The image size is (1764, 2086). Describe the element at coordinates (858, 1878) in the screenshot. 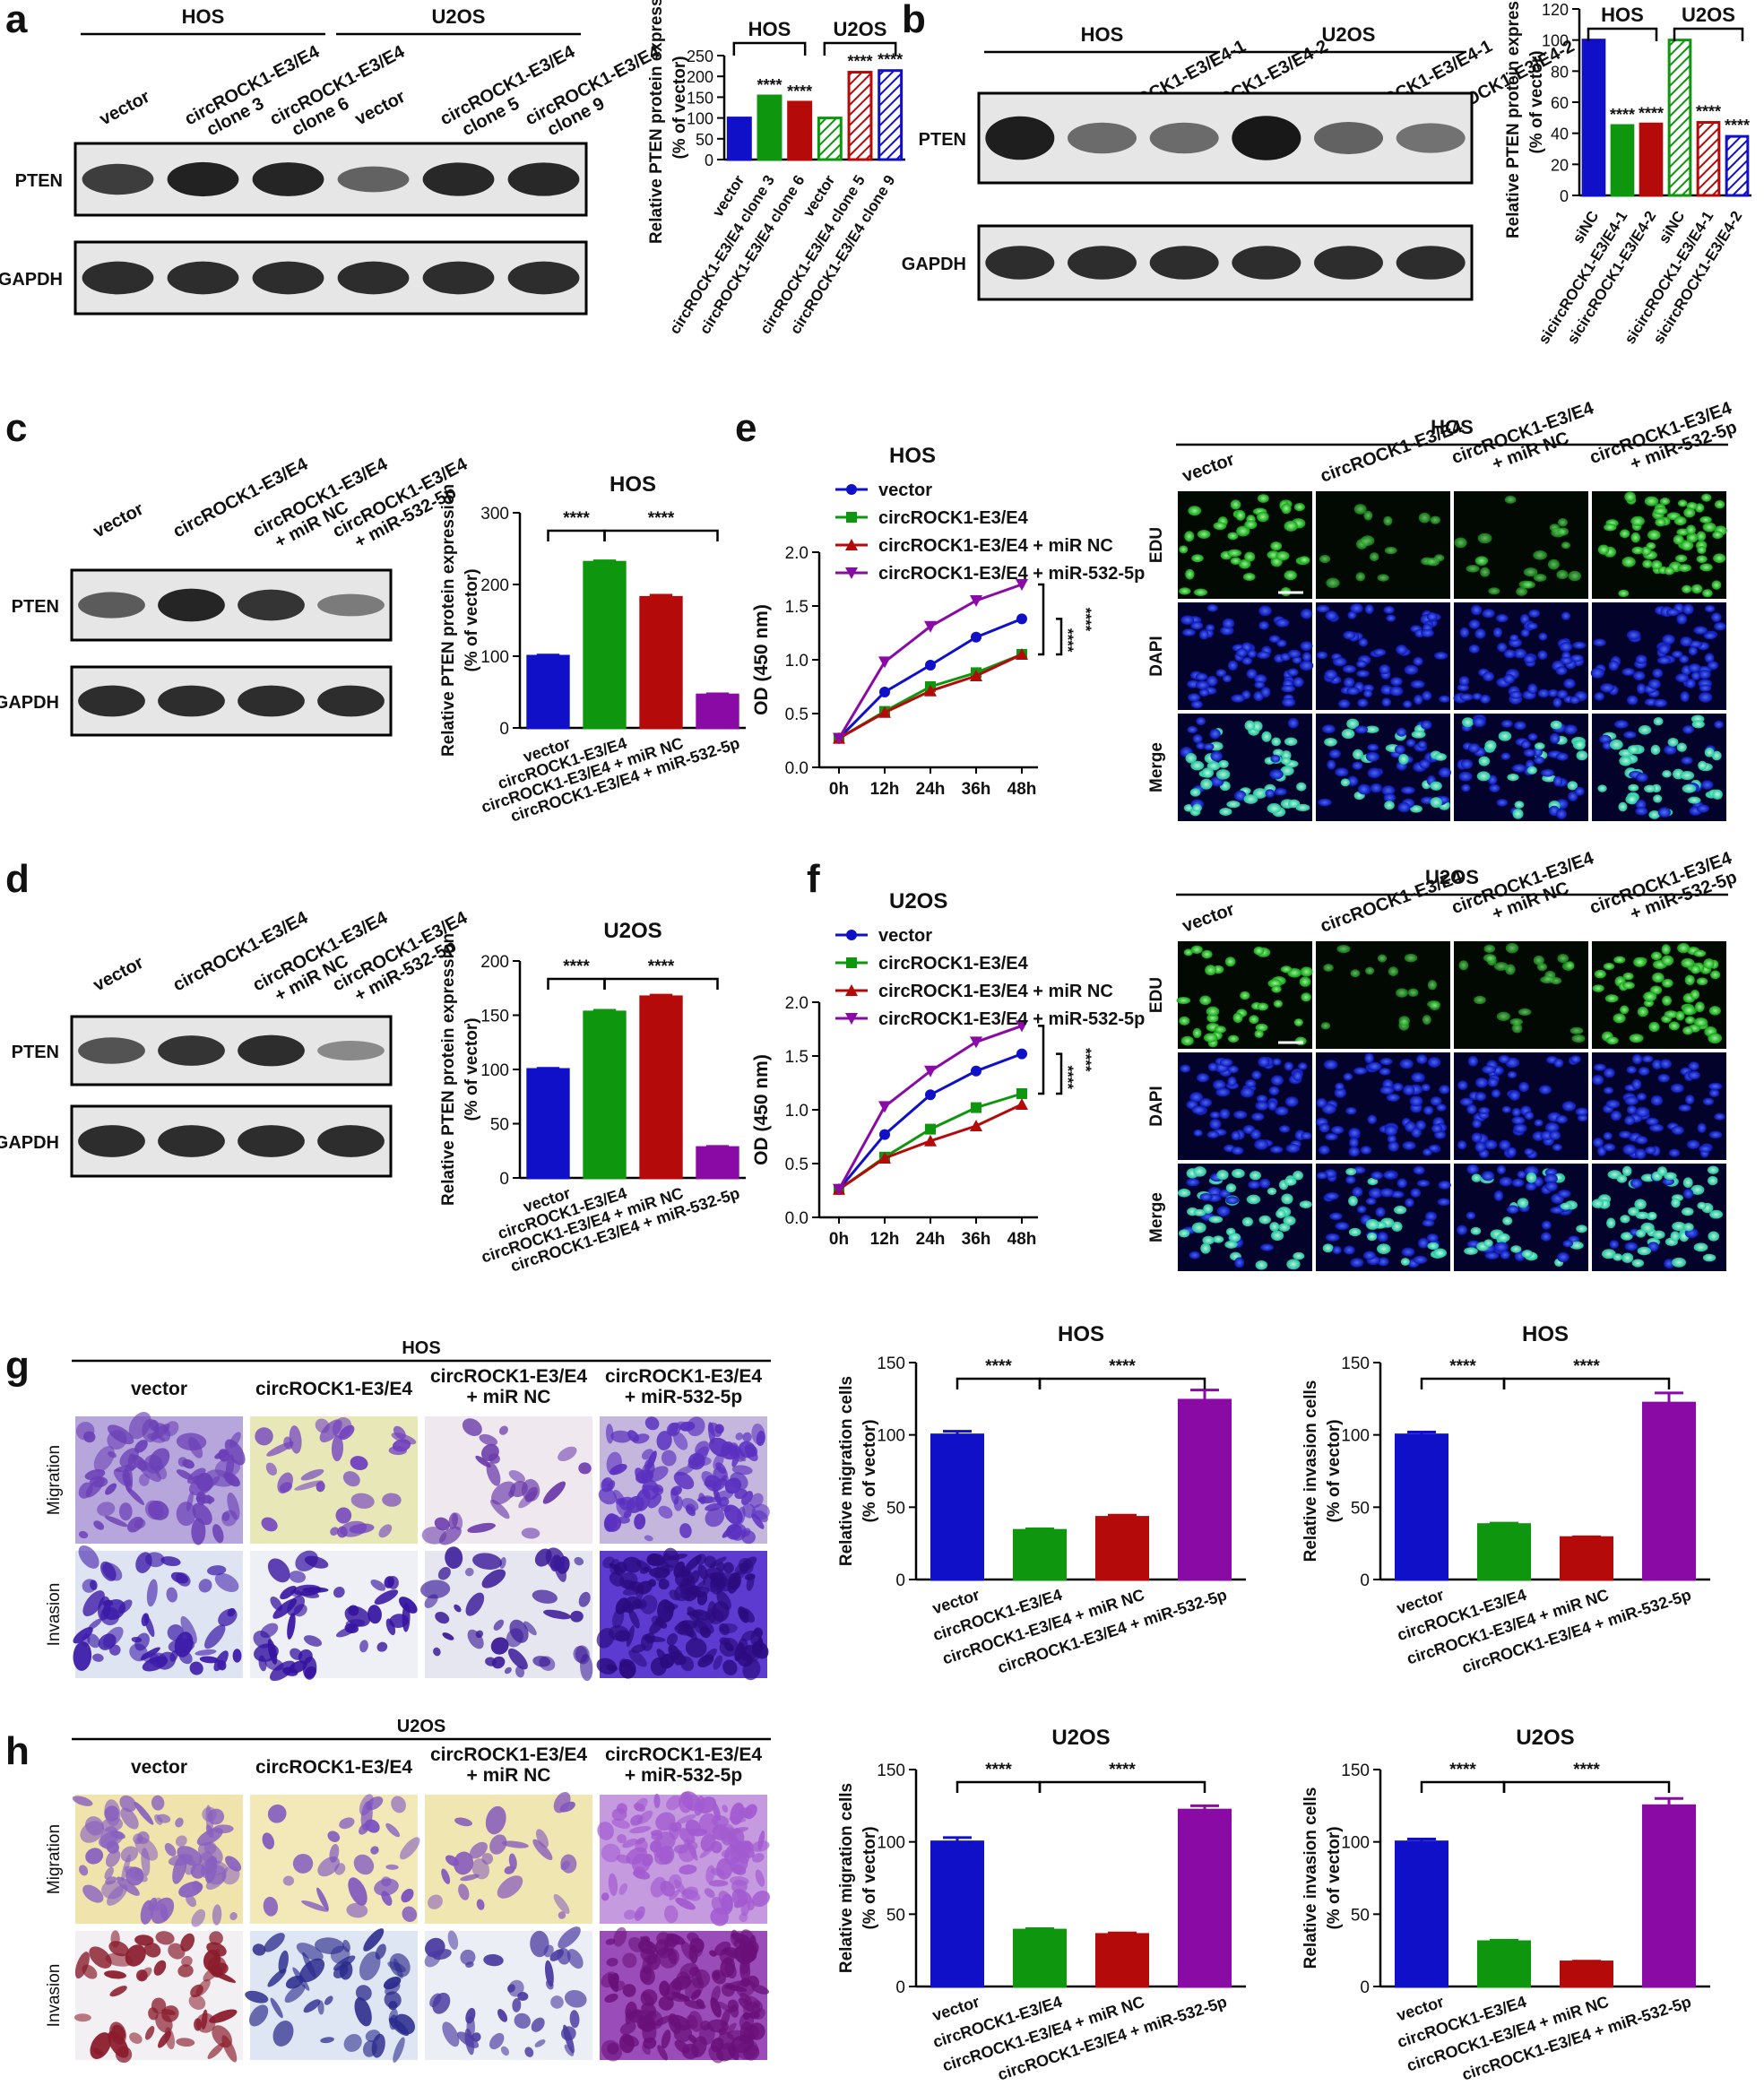

I see `y-axis-label: Relative migration cells (% of vector)` at that location.